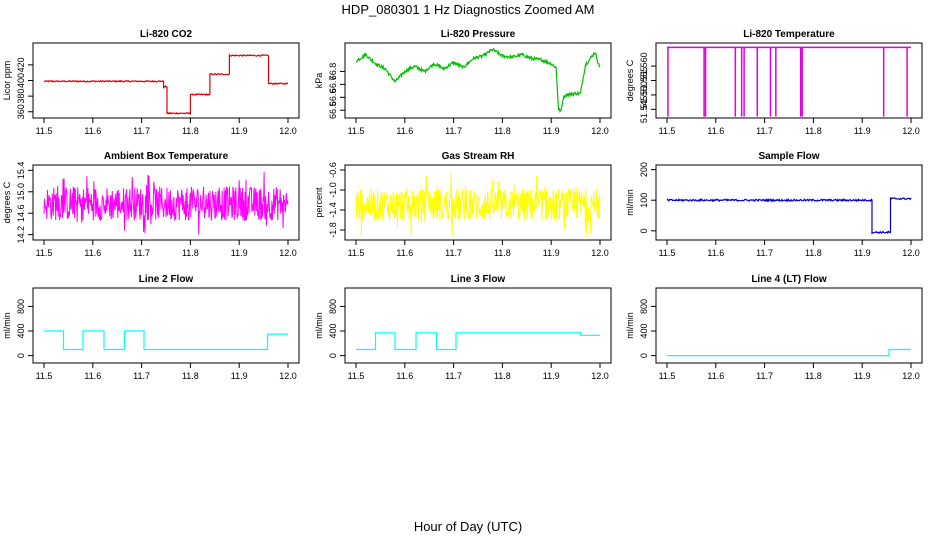 The width and height of the screenshot is (936, 540). What do you see at coordinates (166, 34) in the screenshot?
I see `panel-title: Li-820 CO2` at bounding box center [166, 34].